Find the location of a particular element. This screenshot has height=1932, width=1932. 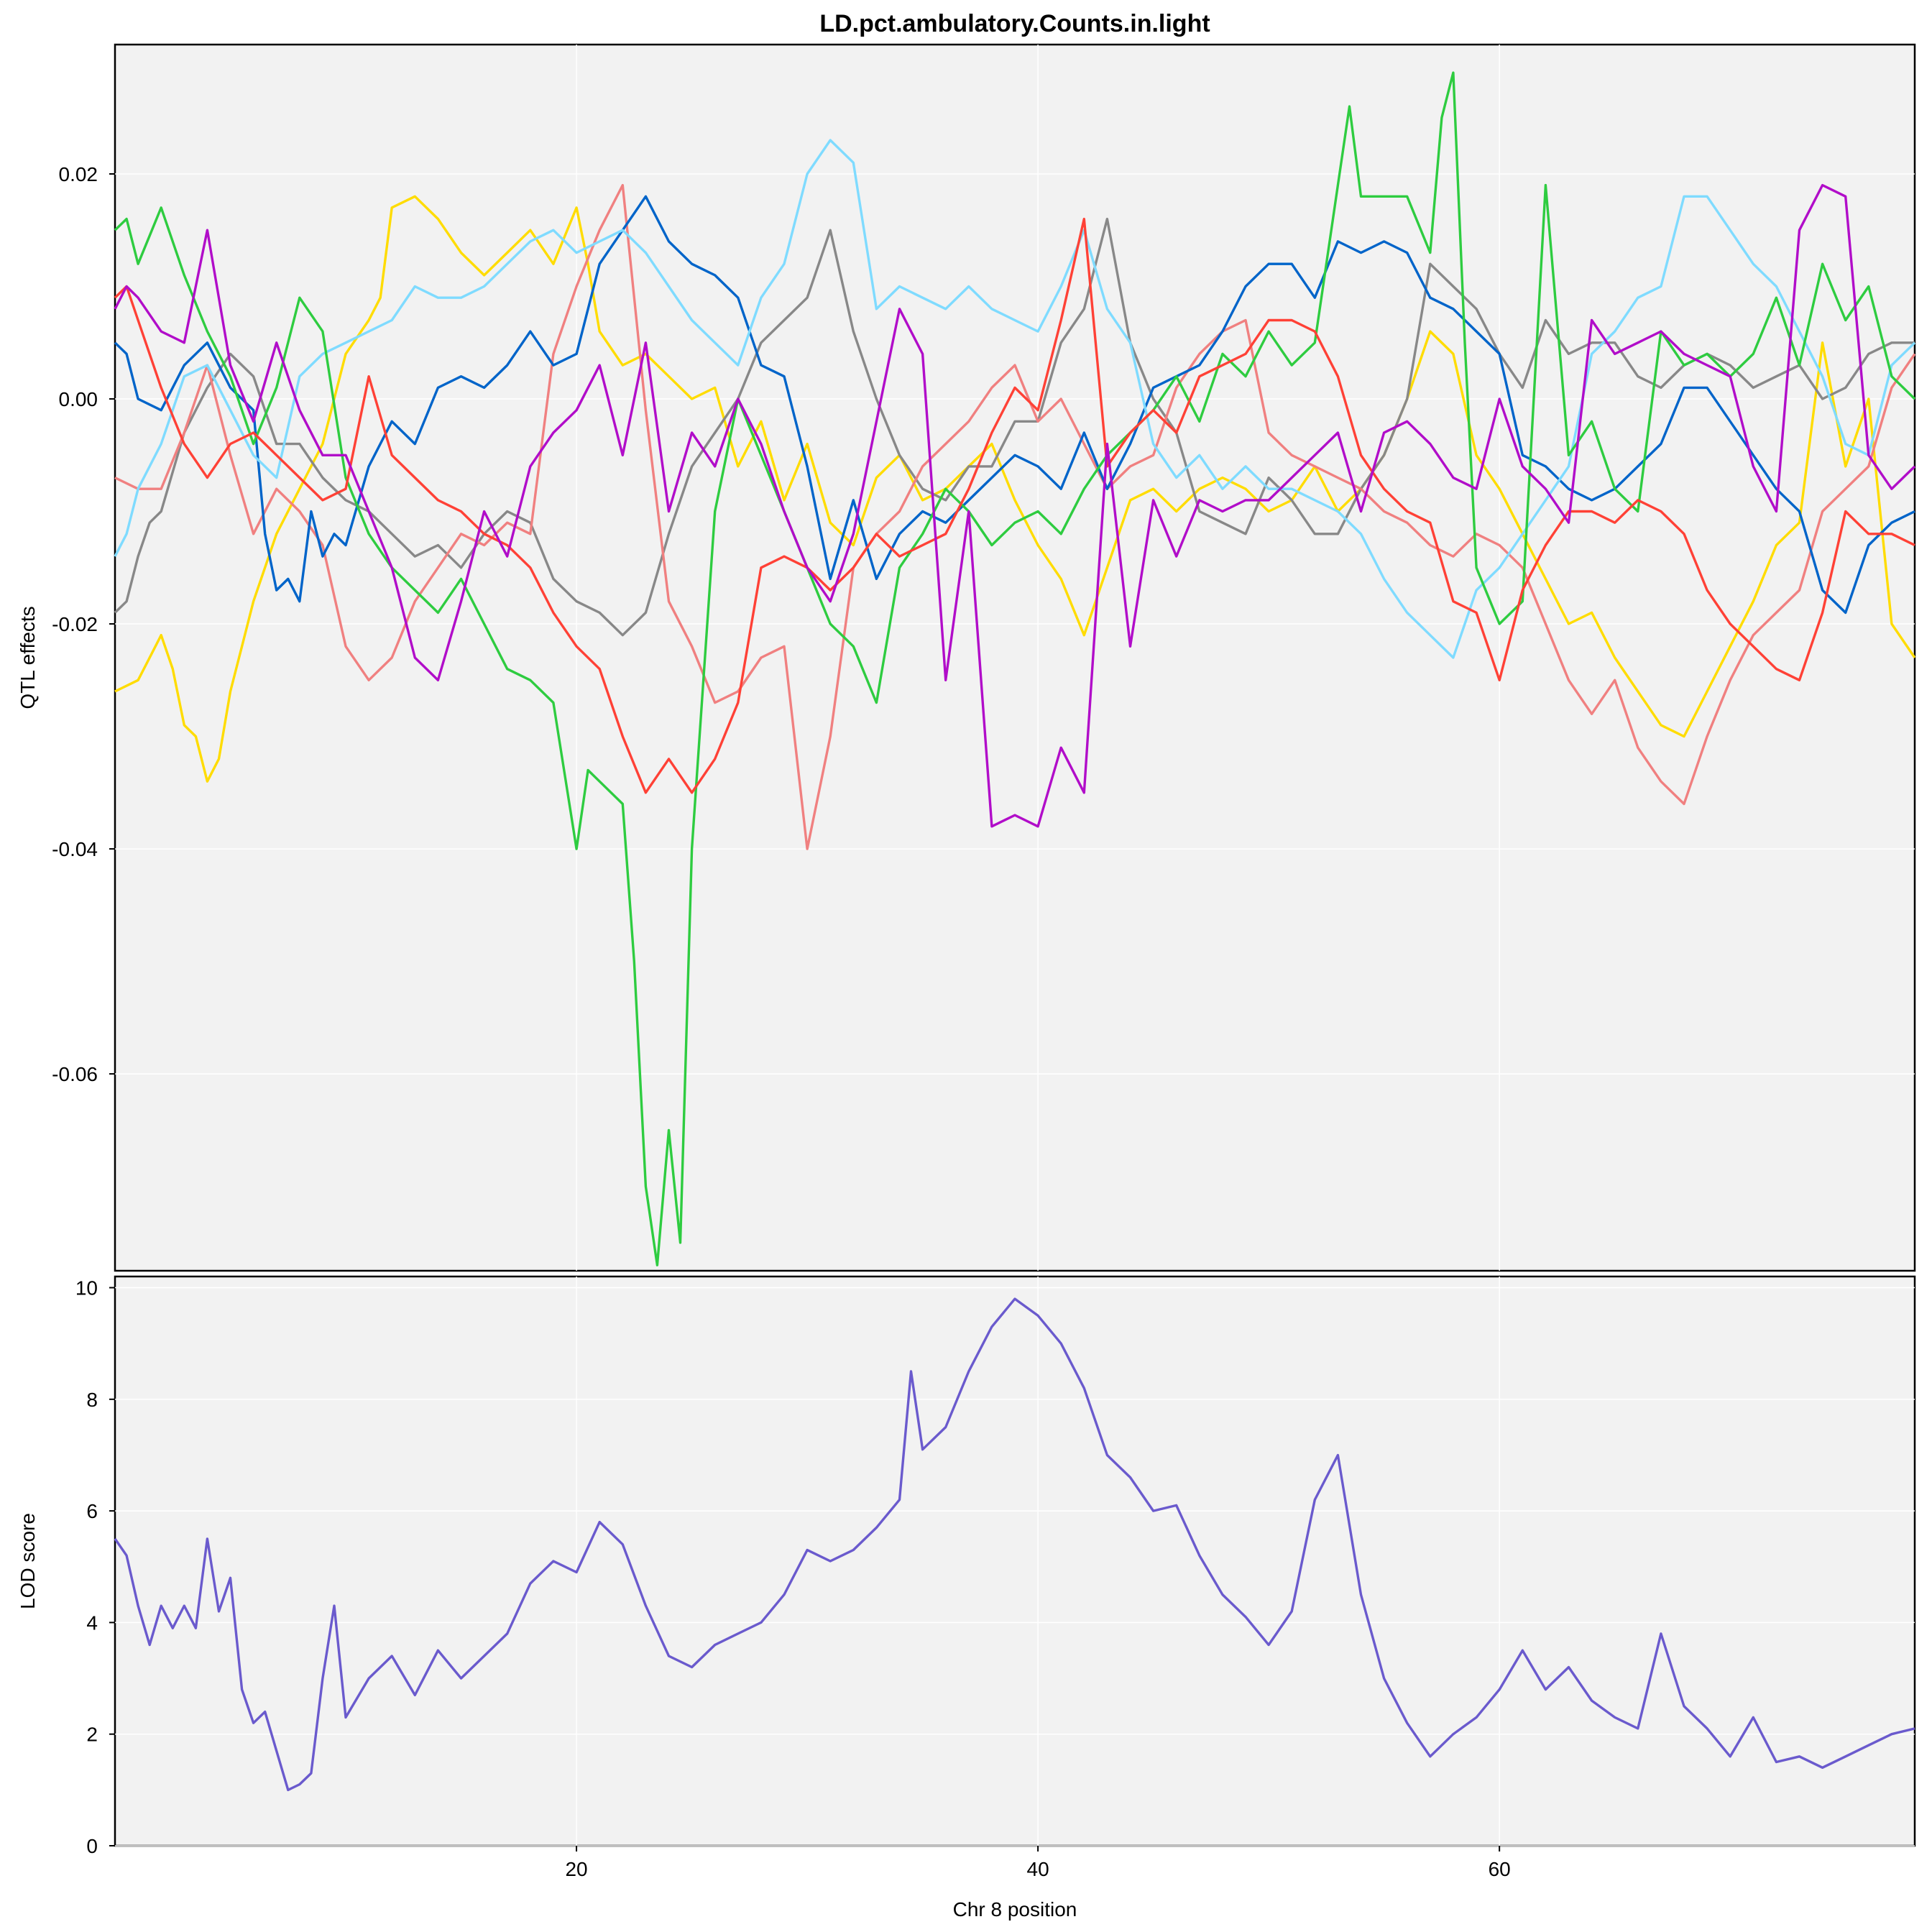

lod-y-tick-label: 0 is located at coordinates (92, 1846).